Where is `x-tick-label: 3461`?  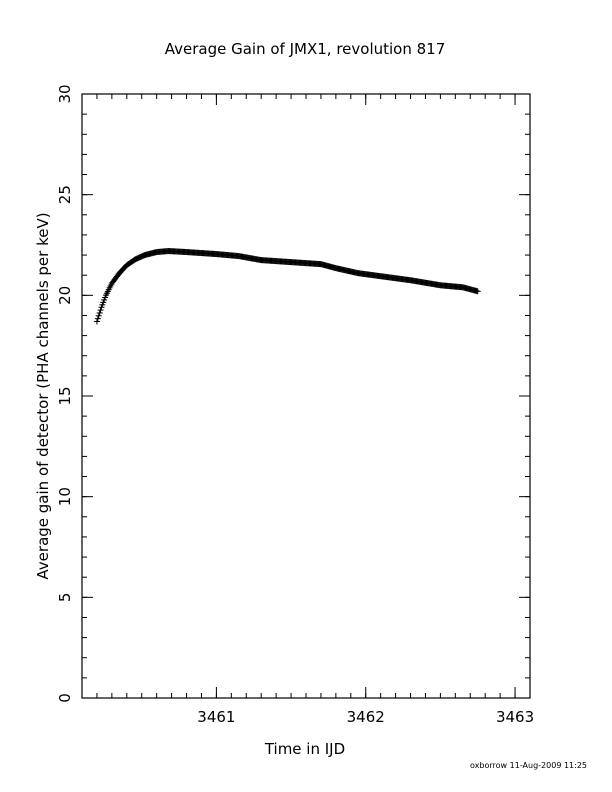 x-tick-label: 3461 is located at coordinates (216, 717).